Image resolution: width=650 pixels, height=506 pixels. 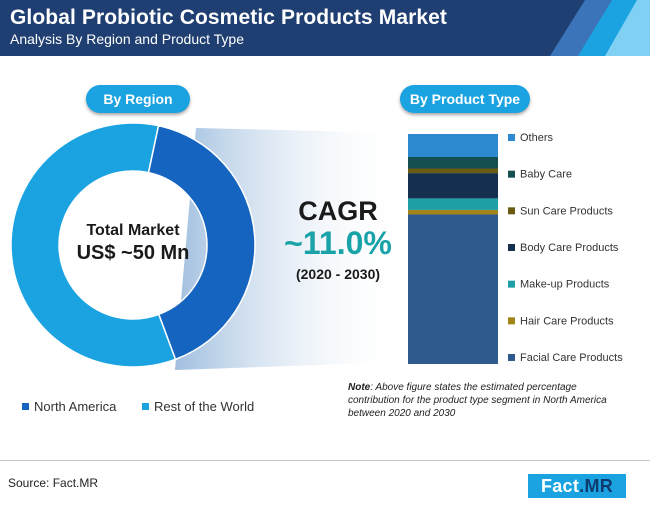 What do you see at coordinates (338, 274) in the screenshot?
I see `cagr-period: (2020 - 2030)` at bounding box center [338, 274].